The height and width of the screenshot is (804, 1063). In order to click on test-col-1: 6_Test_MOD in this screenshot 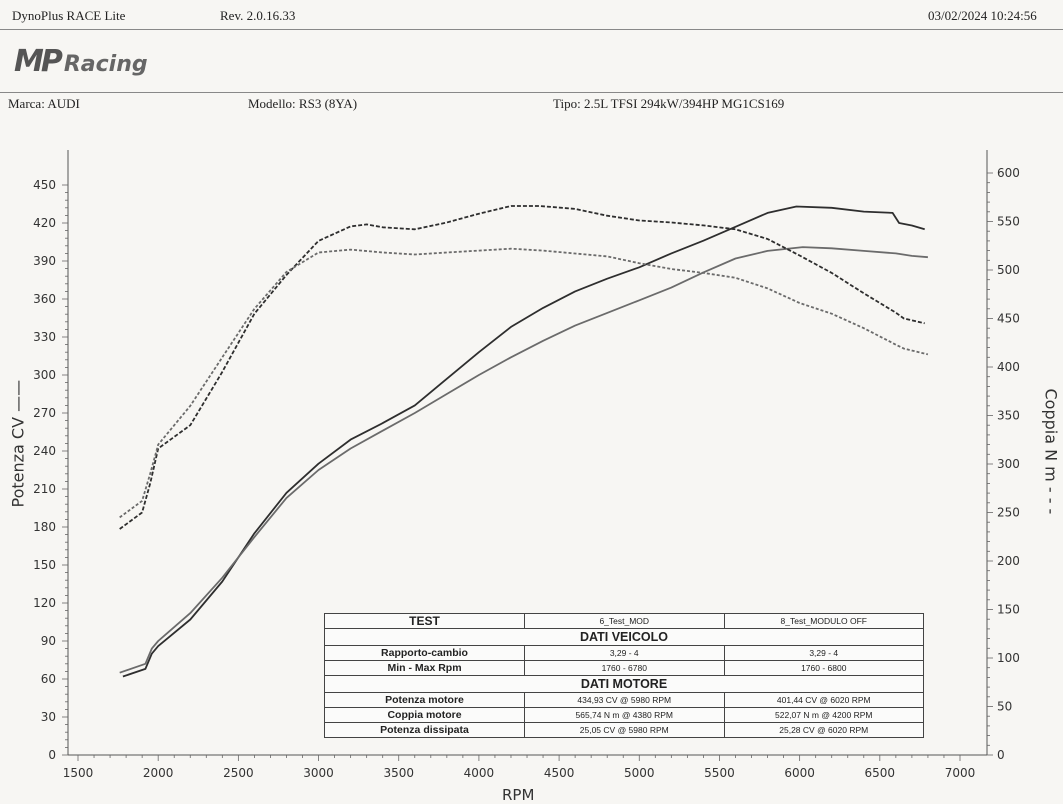, I will do `click(624, 621)`.